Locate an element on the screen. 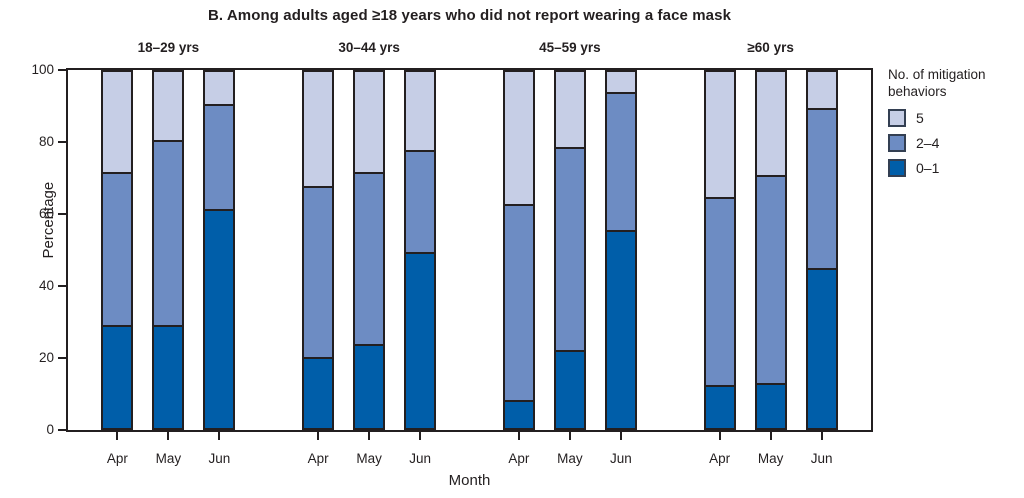 The image size is (1024, 498). y-axis-tick-label: 60 is located at coordinates (46, 213).